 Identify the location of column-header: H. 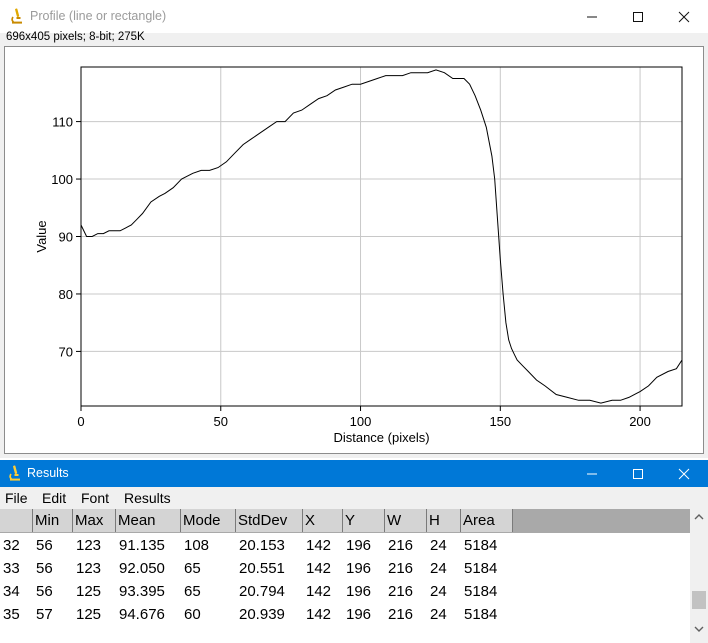
(444, 520).